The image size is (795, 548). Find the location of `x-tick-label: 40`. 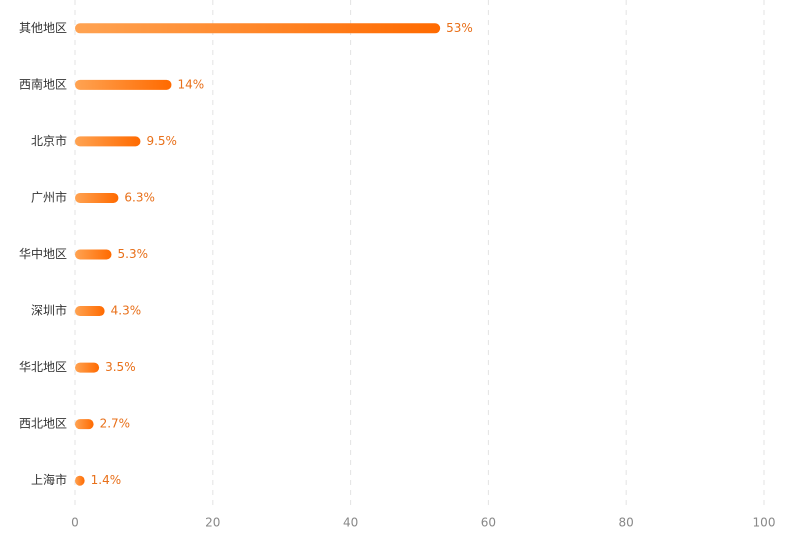

x-tick-label: 40 is located at coordinates (350, 523).